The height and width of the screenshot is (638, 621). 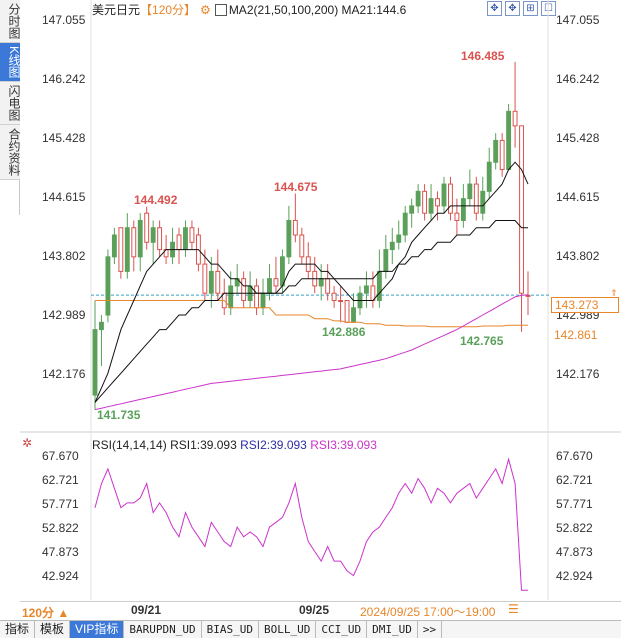 What do you see at coordinates (578, 20) in the screenshot?
I see `price-axis-right-label: 147.055` at bounding box center [578, 20].